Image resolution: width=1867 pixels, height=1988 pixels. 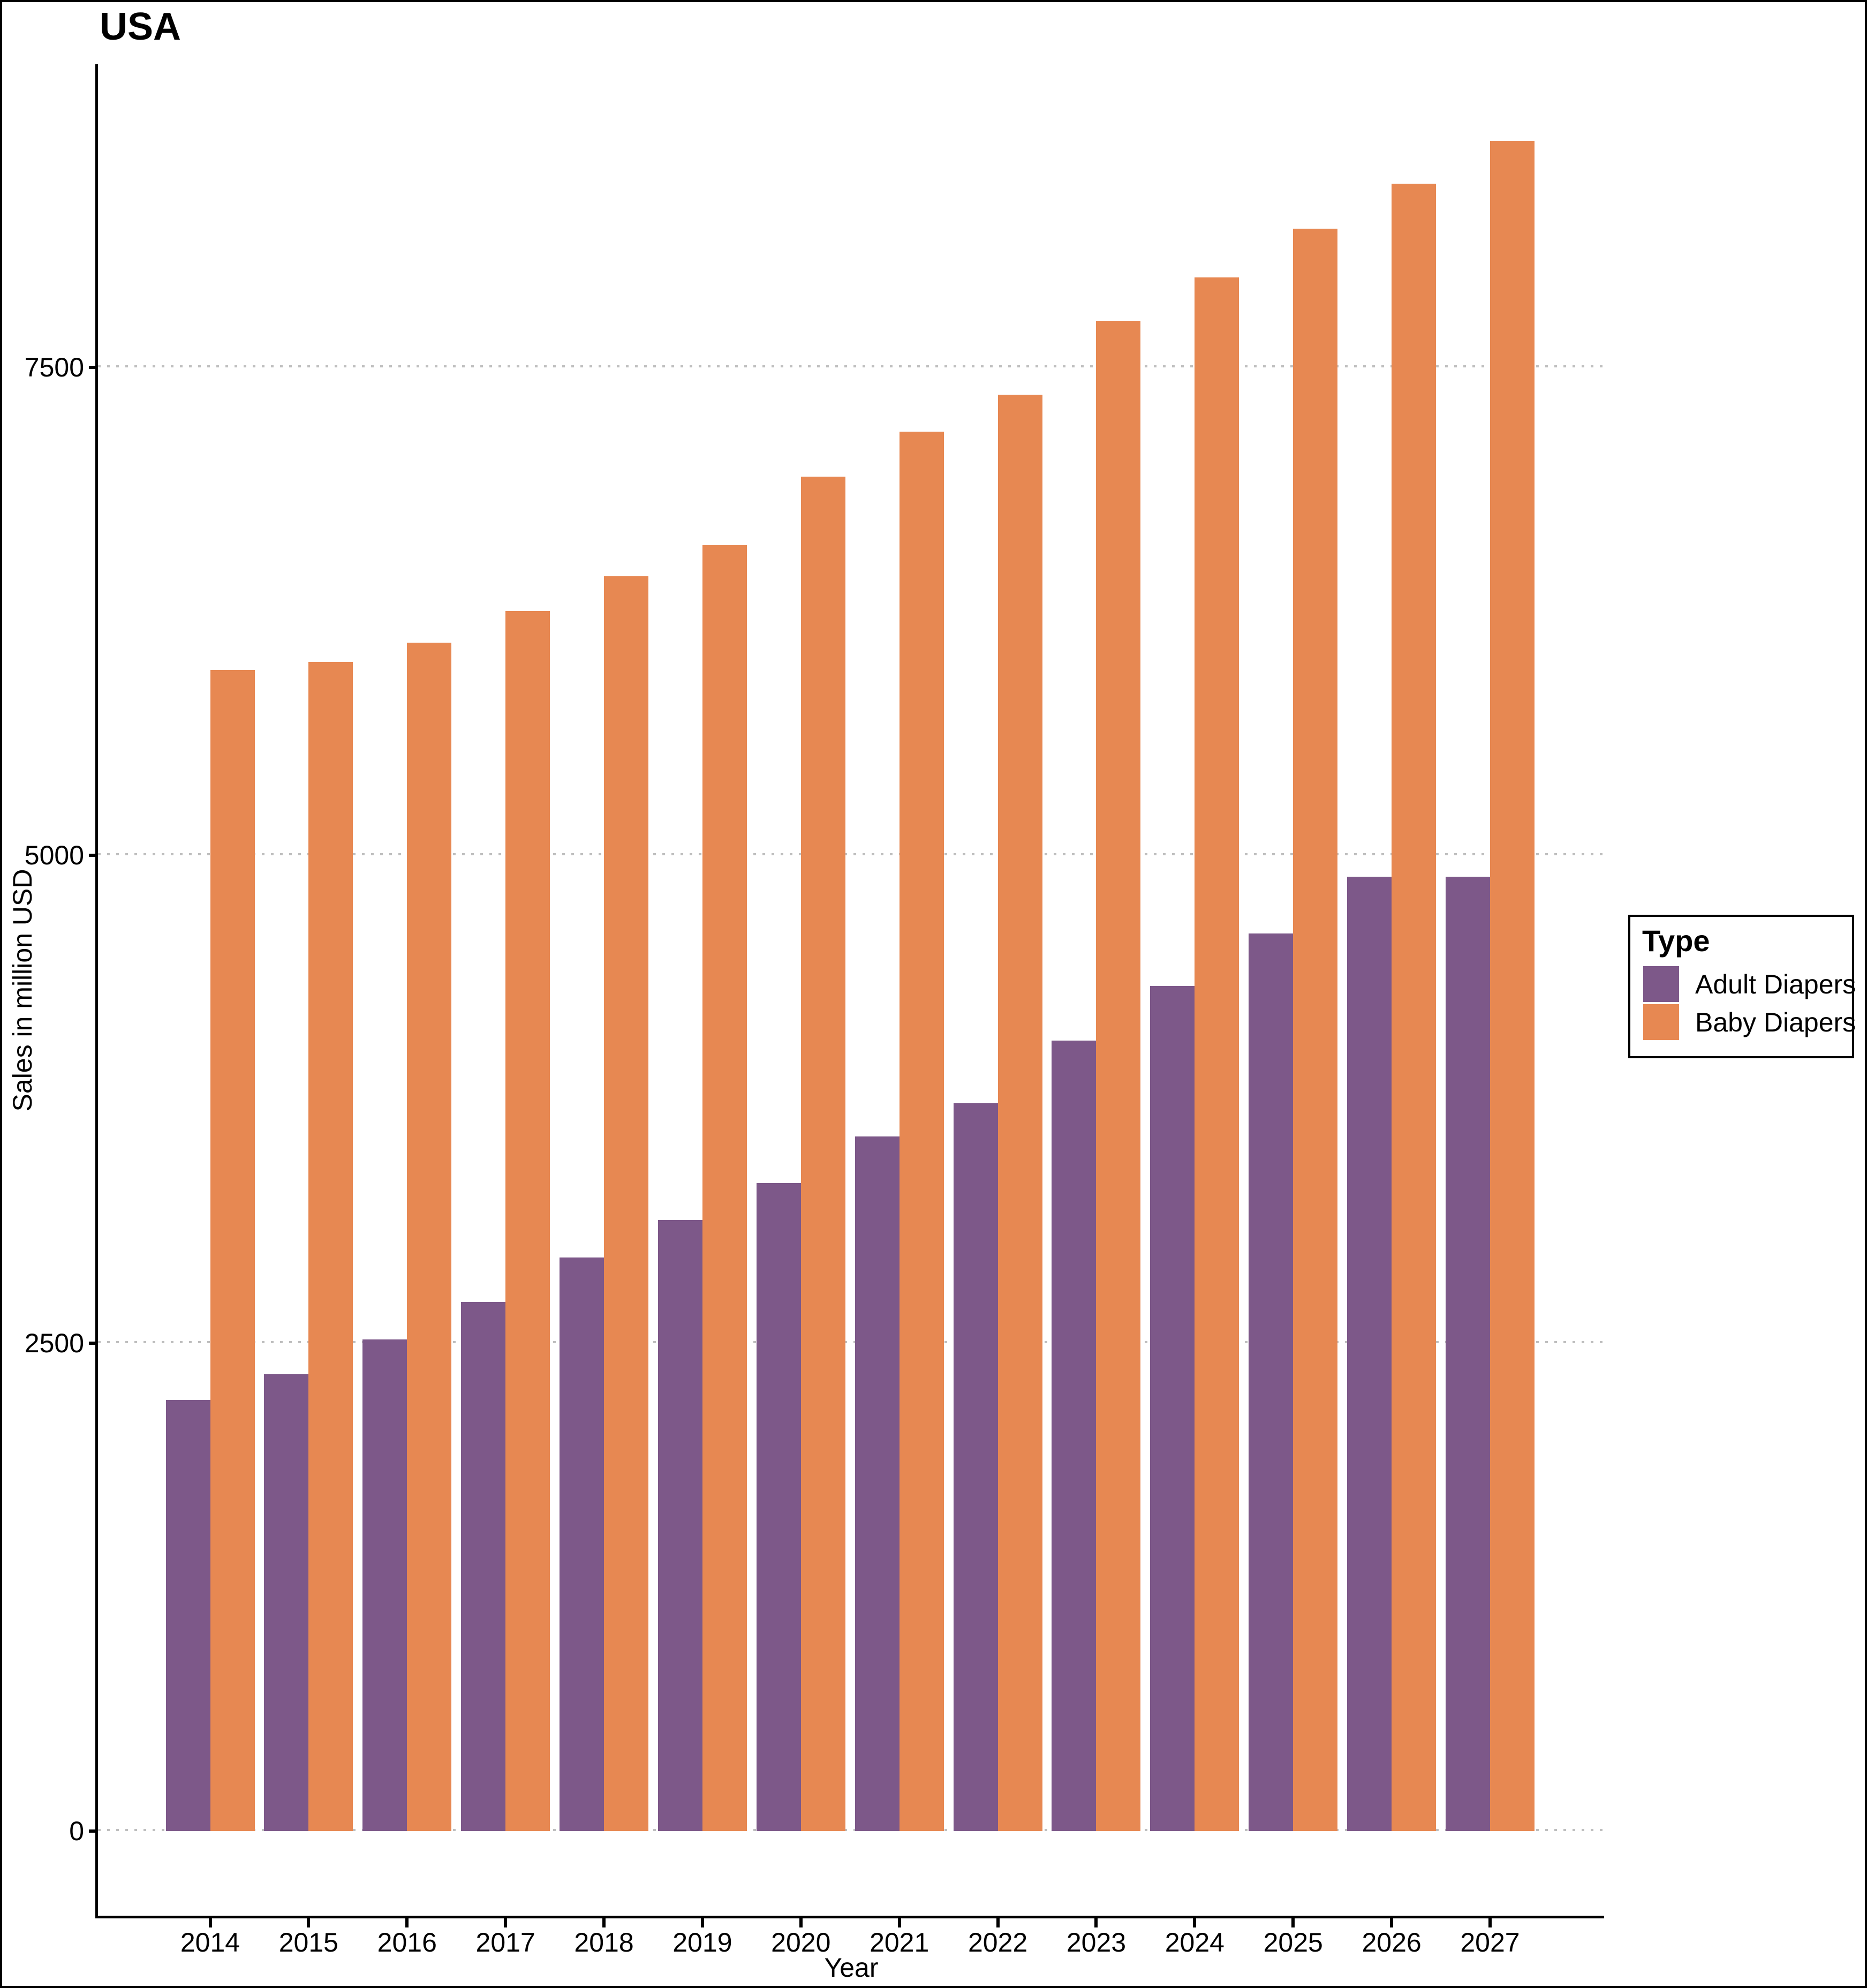 What do you see at coordinates (407, 1942) in the screenshot?
I see `x-axis-tick-label-2016: 2016` at bounding box center [407, 1942].